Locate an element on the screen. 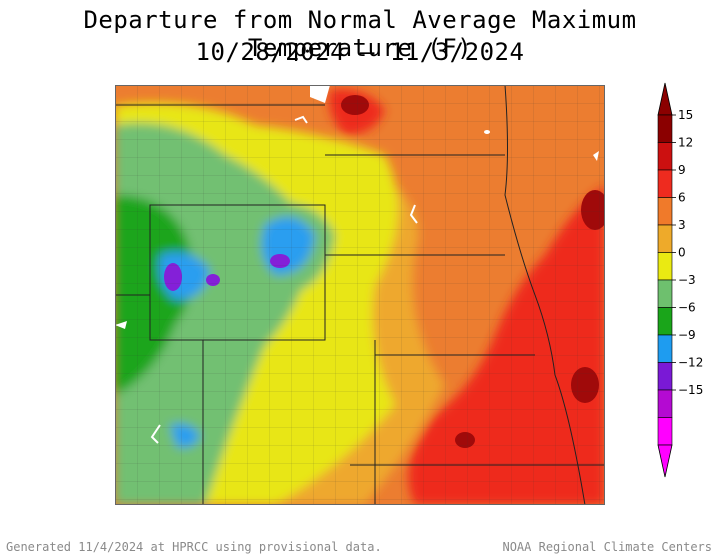 The height and width of the screenshot is (556, 720). legend-tick-label: 15 is located at coordinates (685, 115).